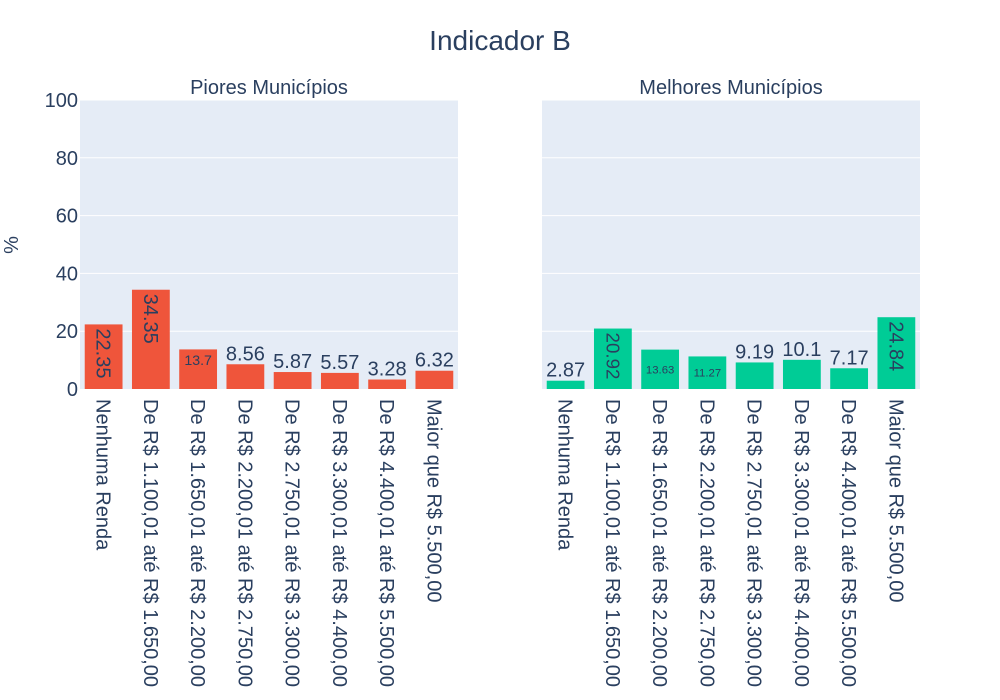 Image resolution: width=1000 pixels, height=700 pixels. Describe the element at coordinates (292, 362) in the screenshot. I see `bar-value-label: 5.87` at that location.